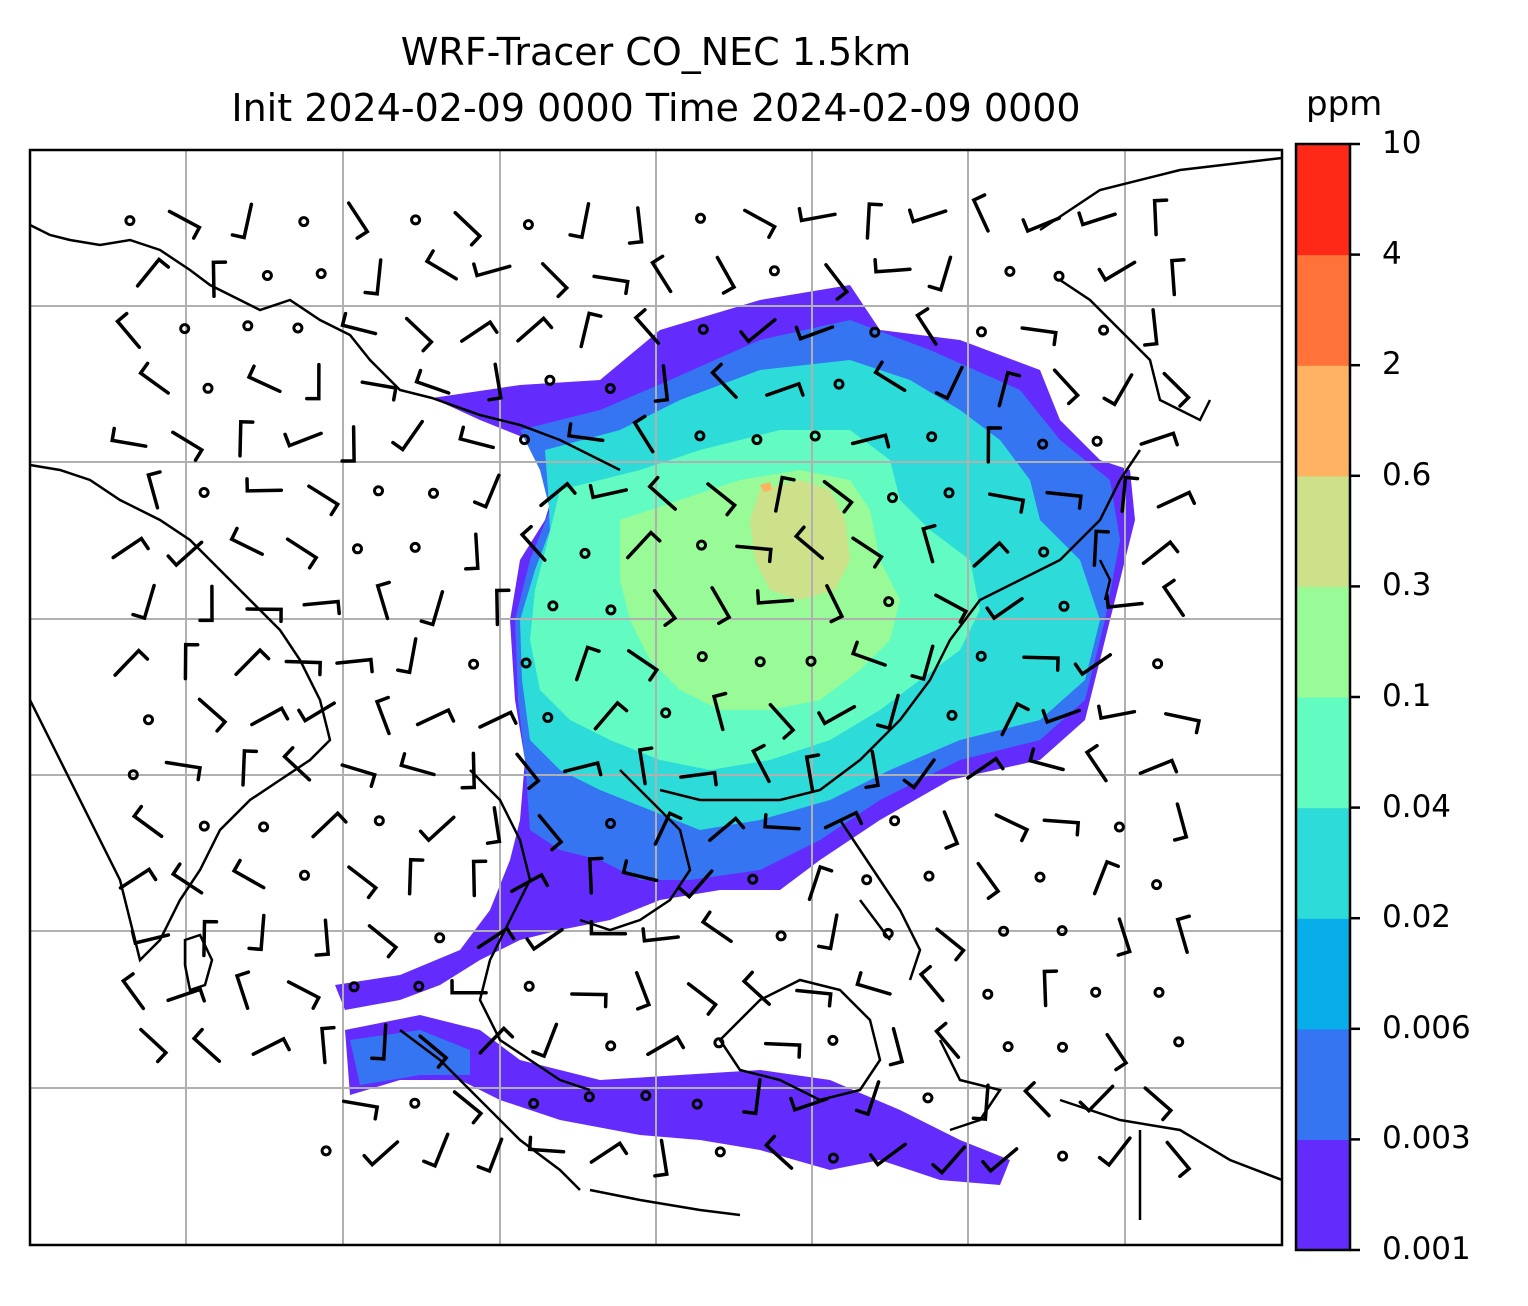  I want to click on coast-china-east, so click(900, 625).